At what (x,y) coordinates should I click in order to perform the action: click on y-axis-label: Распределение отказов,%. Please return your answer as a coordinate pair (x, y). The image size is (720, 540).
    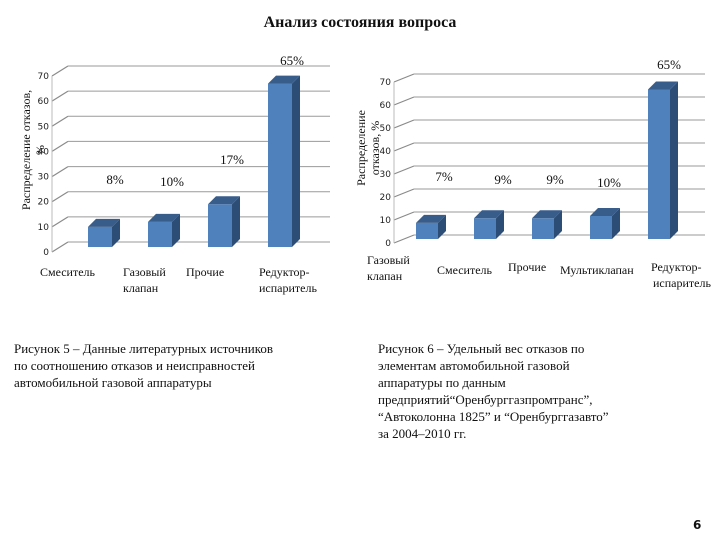
    Looking at the image, I should click on (33, 150).